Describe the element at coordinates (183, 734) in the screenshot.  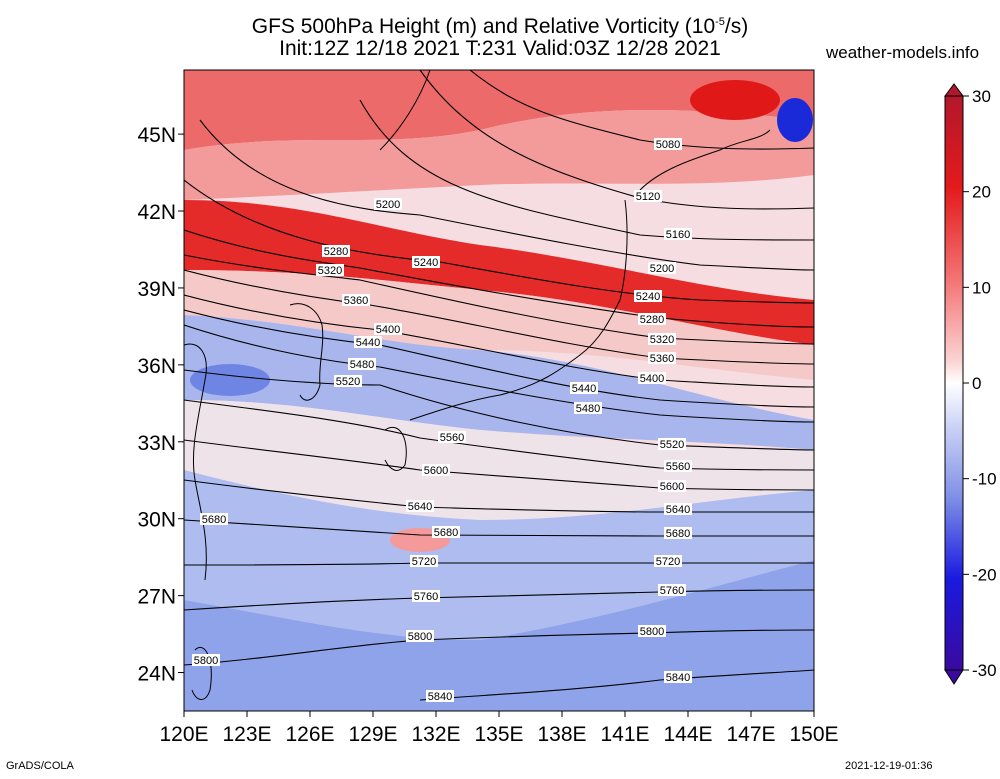
I see `lon-tick-label: 120E` at that location.